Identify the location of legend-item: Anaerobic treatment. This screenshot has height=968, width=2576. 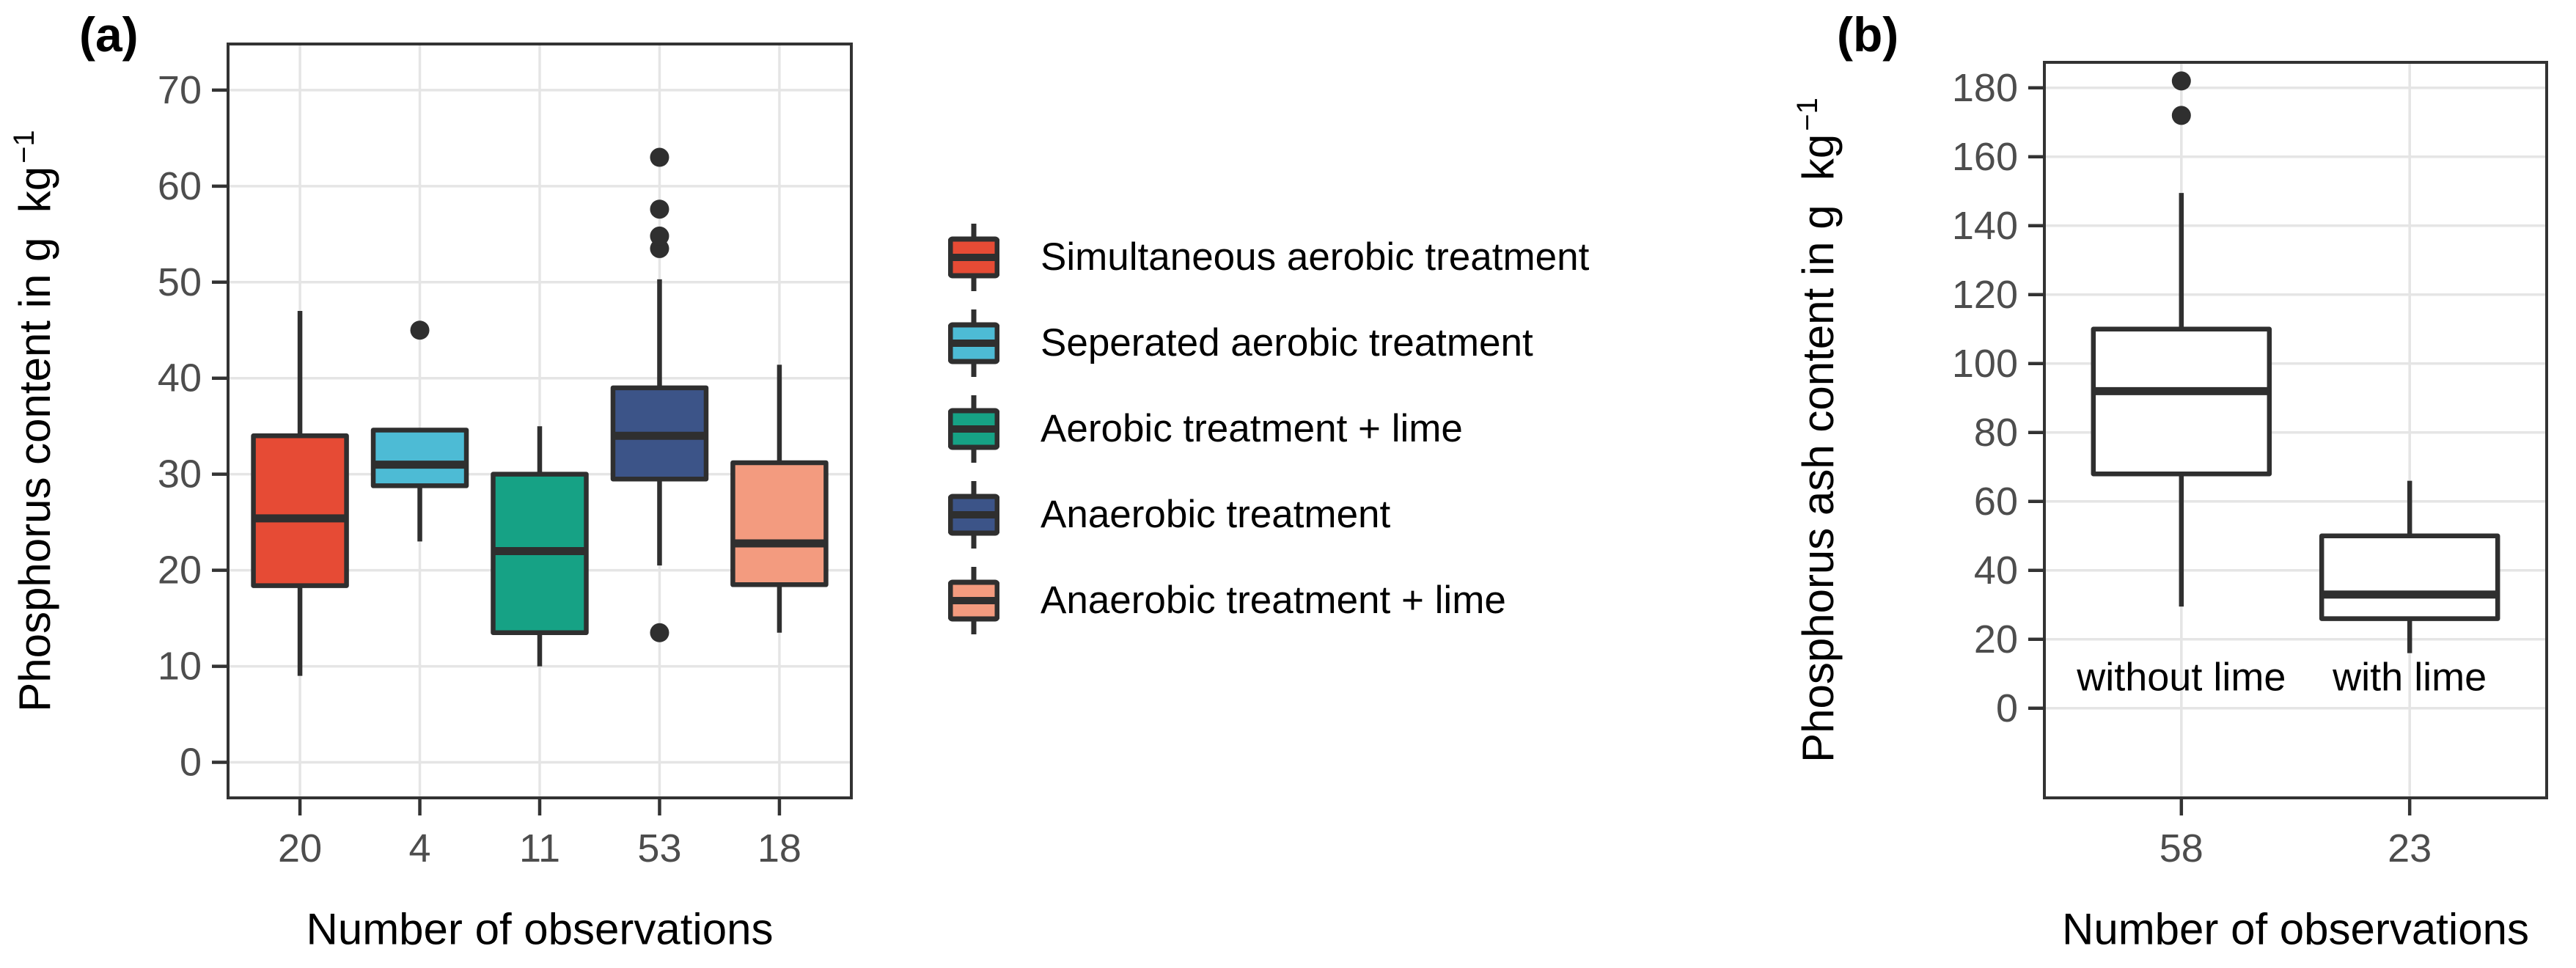
(1269, 514).